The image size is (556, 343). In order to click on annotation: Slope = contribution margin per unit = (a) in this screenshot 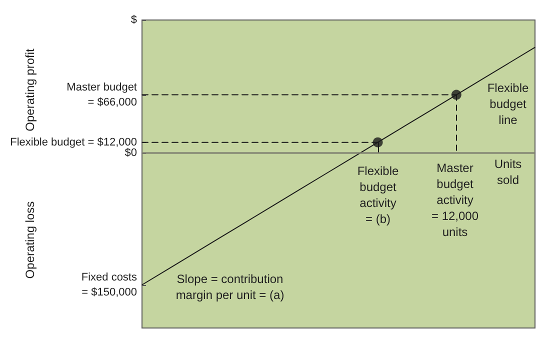, I will do `click(230, 287)`.